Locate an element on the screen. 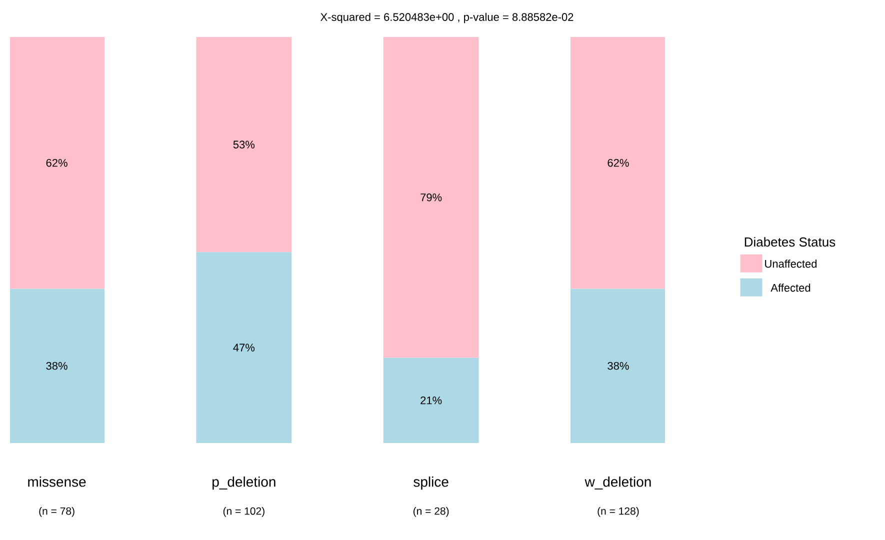 The width and height of the screenshot is (885, 540). legend-title: Diabetes Status is located at coordinates (790, 242).